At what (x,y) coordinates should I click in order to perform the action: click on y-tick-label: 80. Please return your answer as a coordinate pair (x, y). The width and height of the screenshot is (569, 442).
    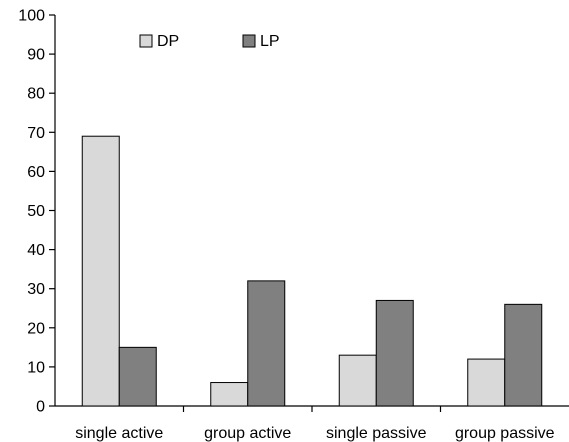
    Looking at the image, I should click on (36, 94).